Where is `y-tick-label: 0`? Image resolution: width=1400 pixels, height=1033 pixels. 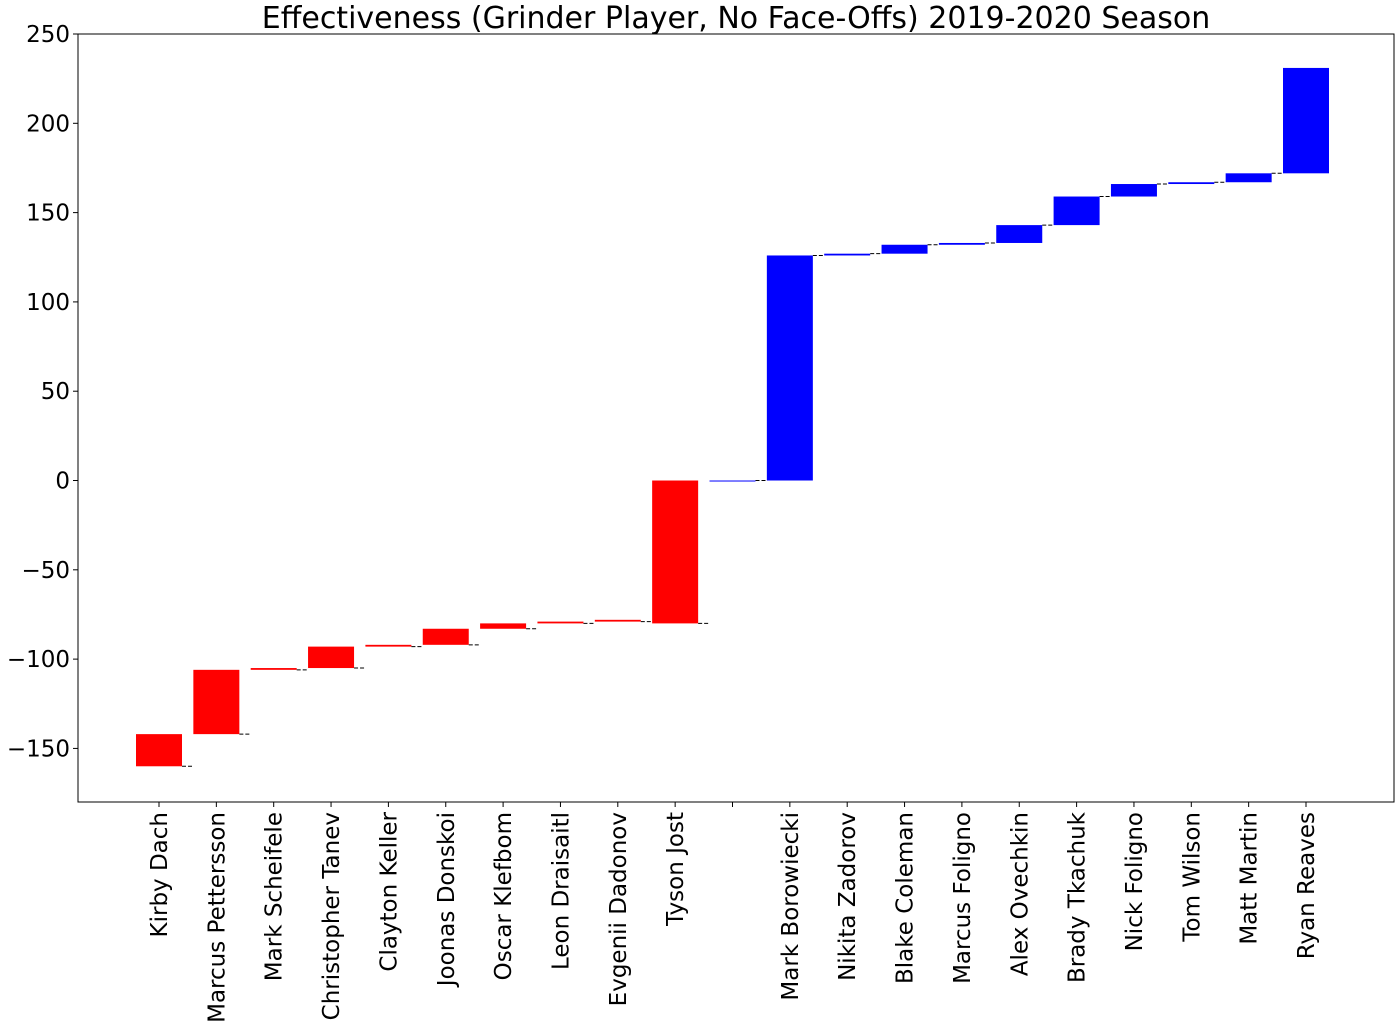 y-tick-label: 0 is located at coordinates (62, 482).